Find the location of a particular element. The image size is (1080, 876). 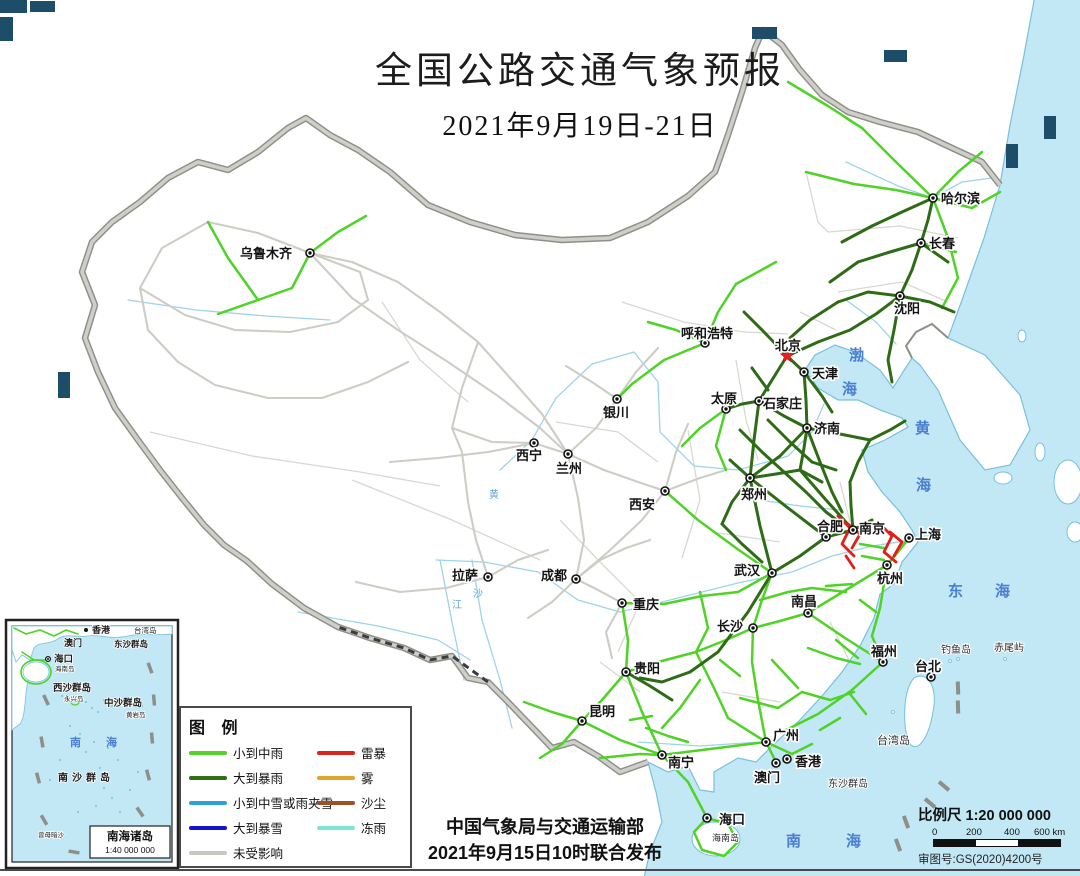

issuer-block: 中国气象局与交通运输部 2021年9月15日10时联合发布 is located at coordinates (545, 840).